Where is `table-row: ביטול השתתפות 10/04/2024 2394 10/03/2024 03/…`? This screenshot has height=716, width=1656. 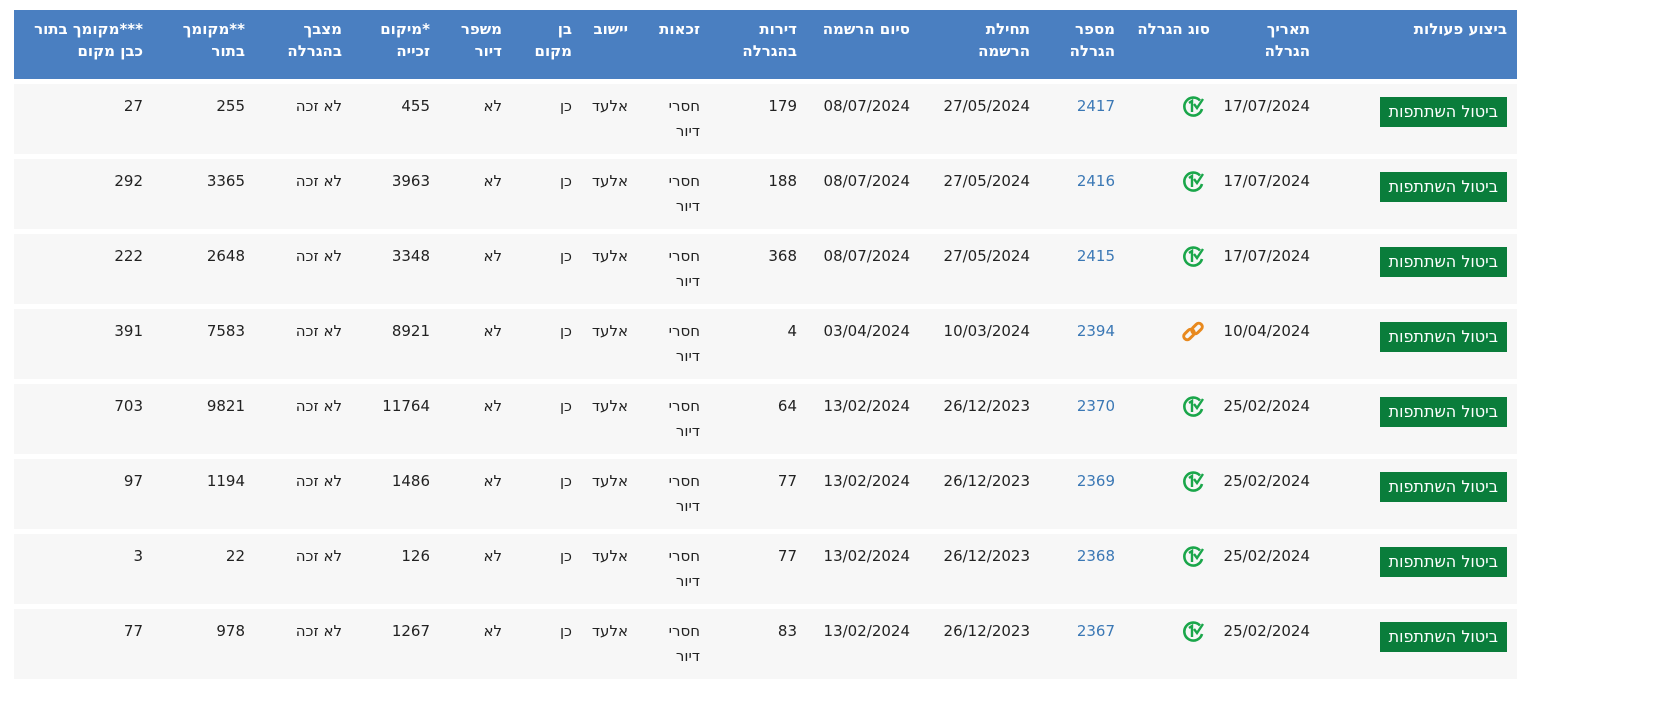
table-row: ביטול השתתפות 10/04/2024 2394 10/03/2024 03/… is located at coordinates (765, 344).